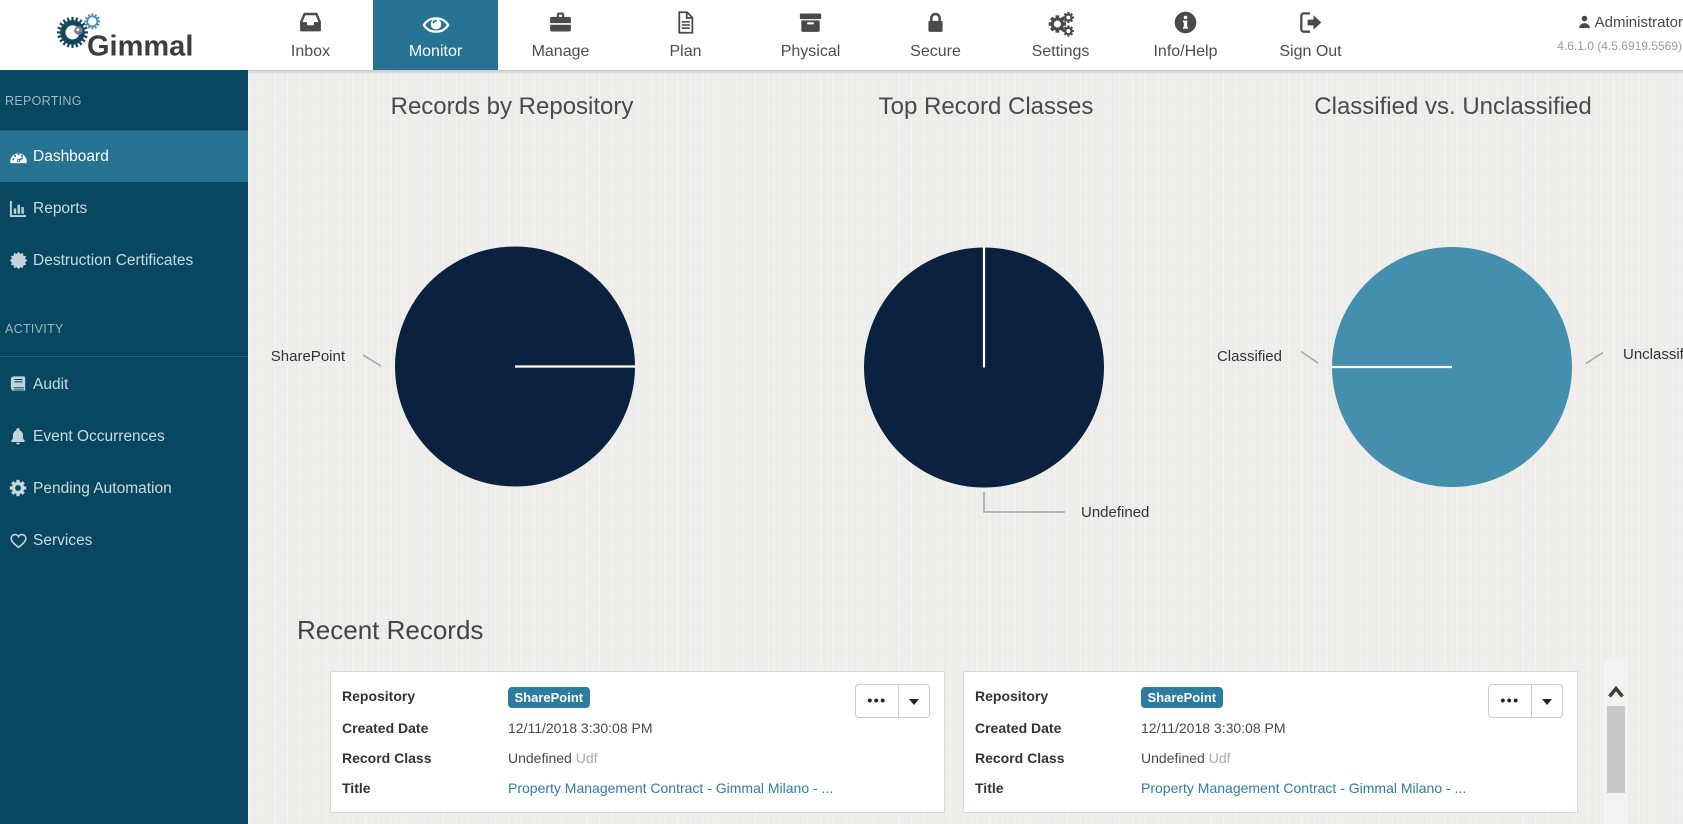 This screenshot has height=824, width=1683. What do you see at coordinates (1249, 356) in the screenshot?
I see `svg-text: Classified` at bounding box center [1249, 356].